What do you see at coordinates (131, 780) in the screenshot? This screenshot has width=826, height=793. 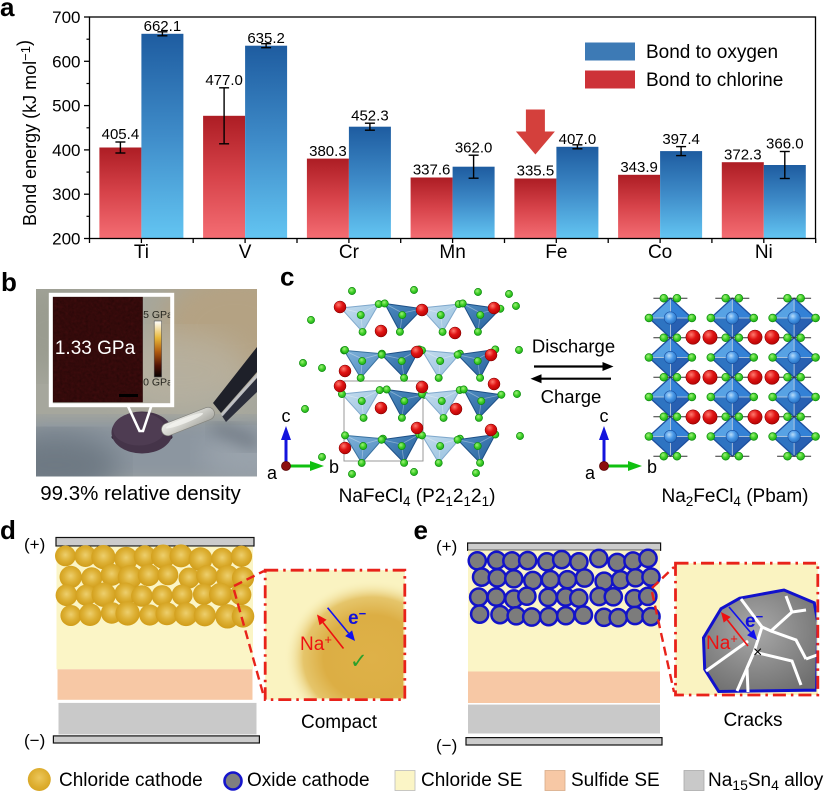 I see `svg-text: Chloride cathode` at bounding box center [131, 780].